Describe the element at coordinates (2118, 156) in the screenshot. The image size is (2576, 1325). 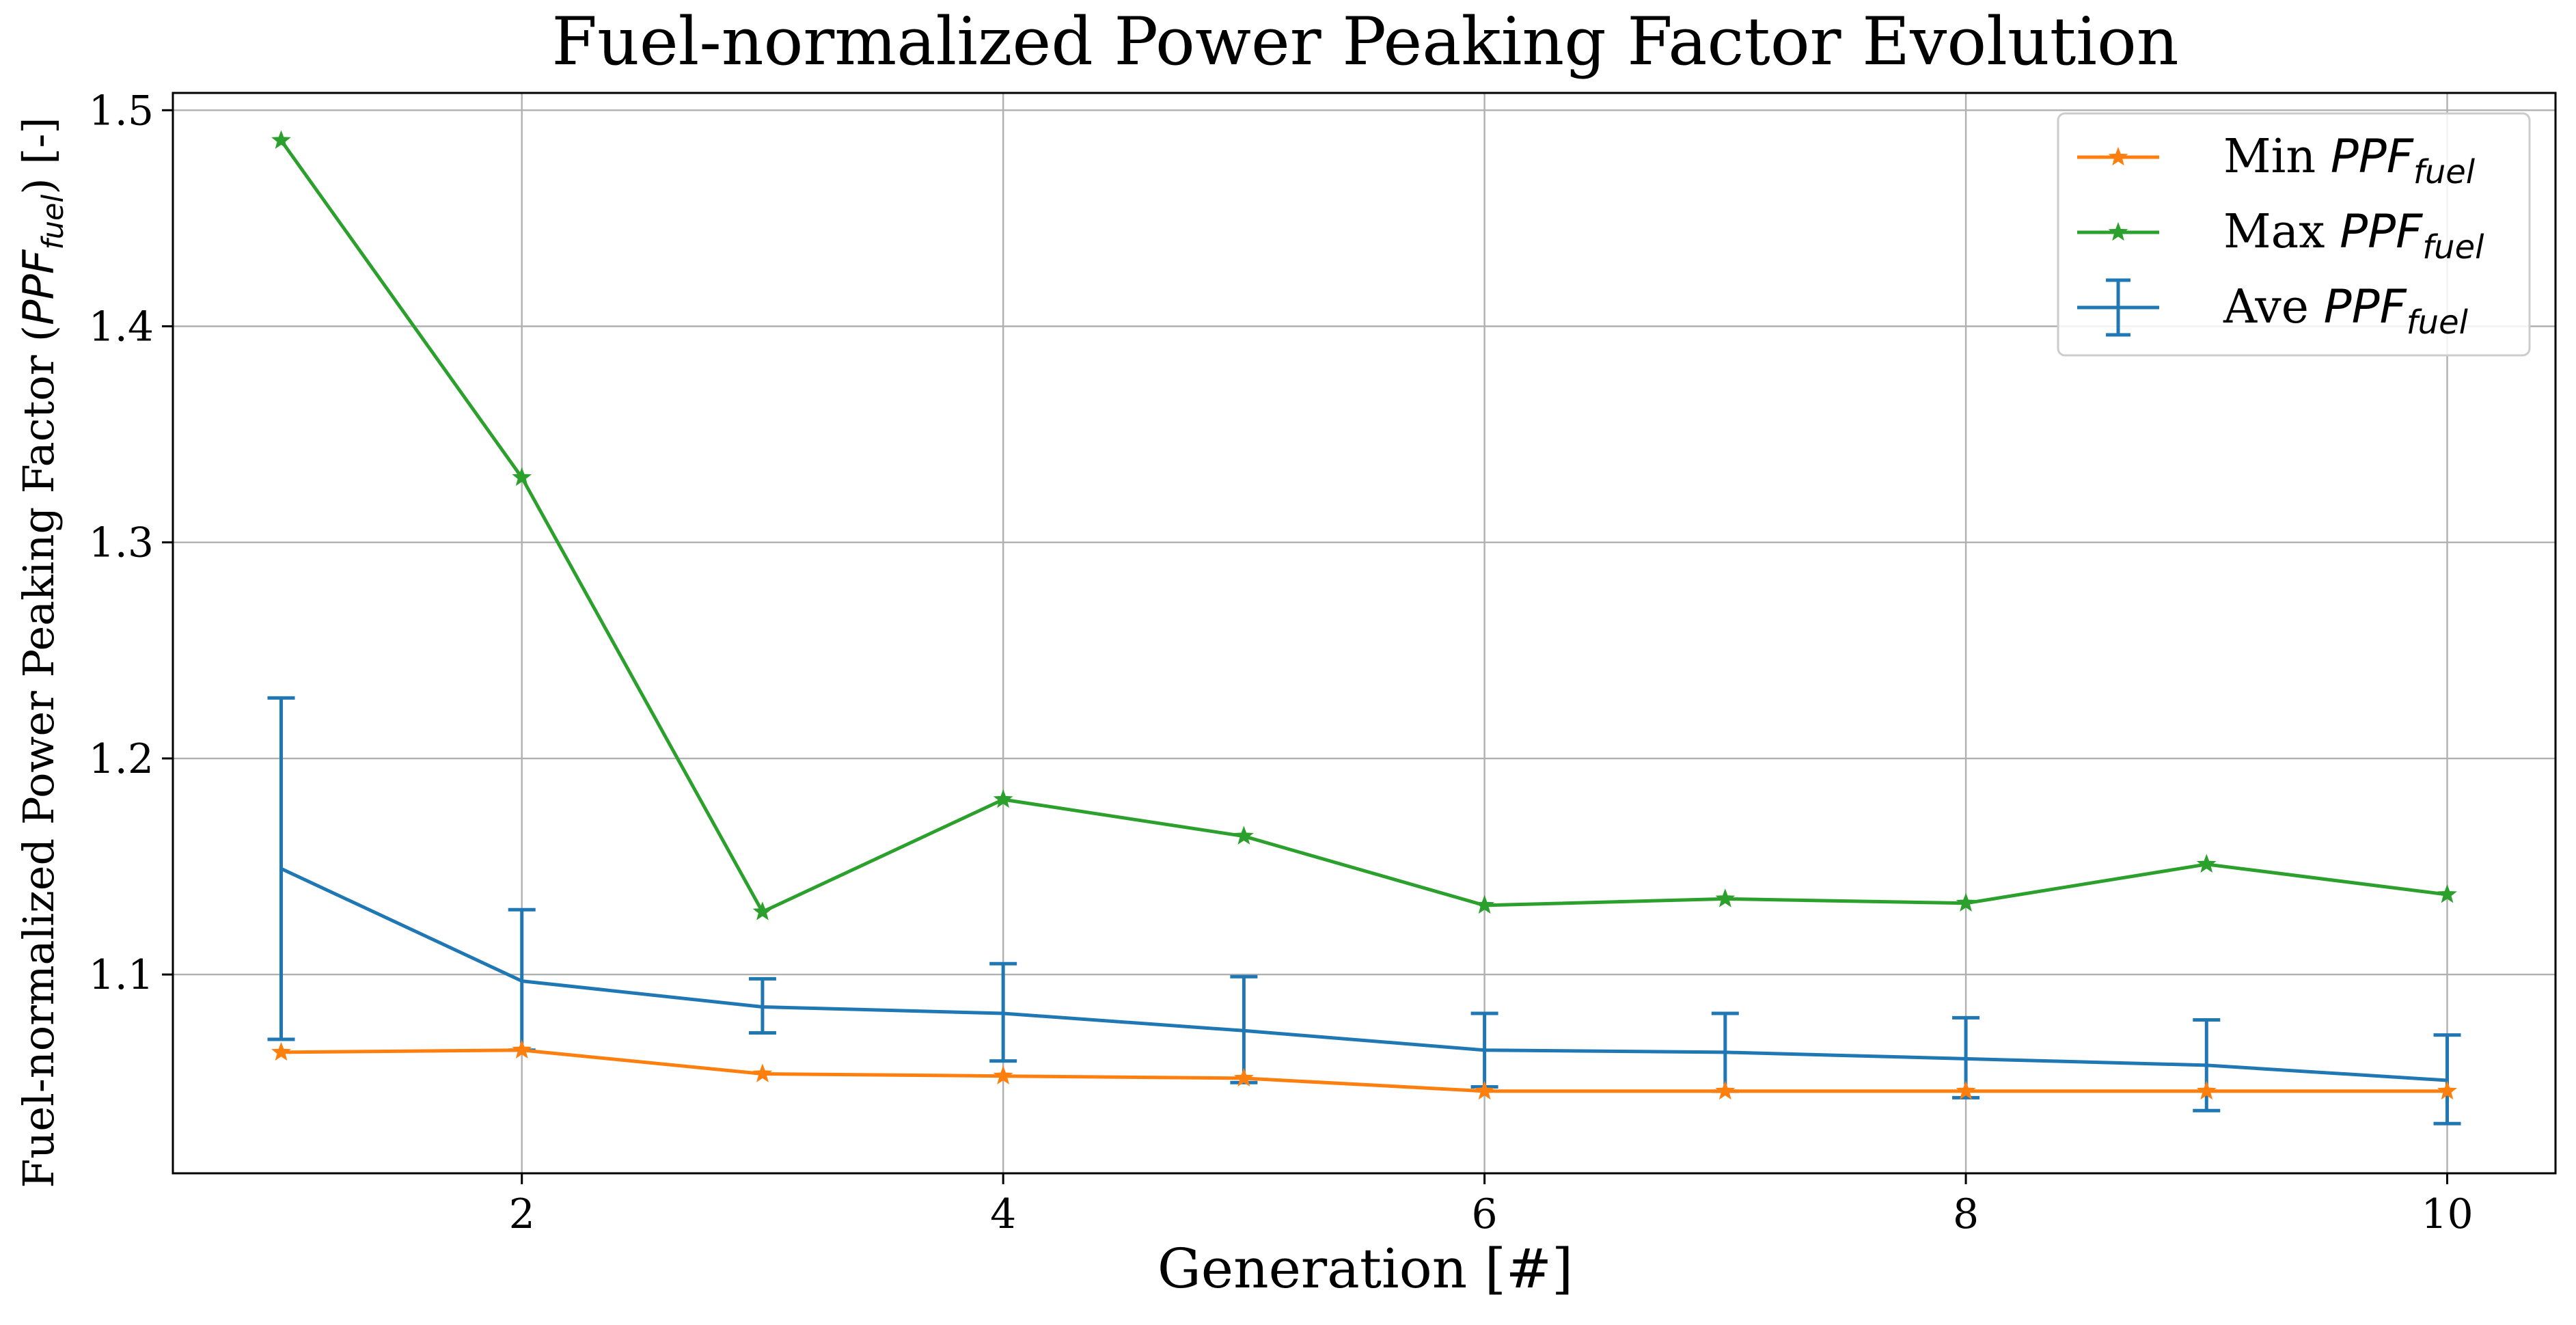
I see `legend-marker-min` at that location.